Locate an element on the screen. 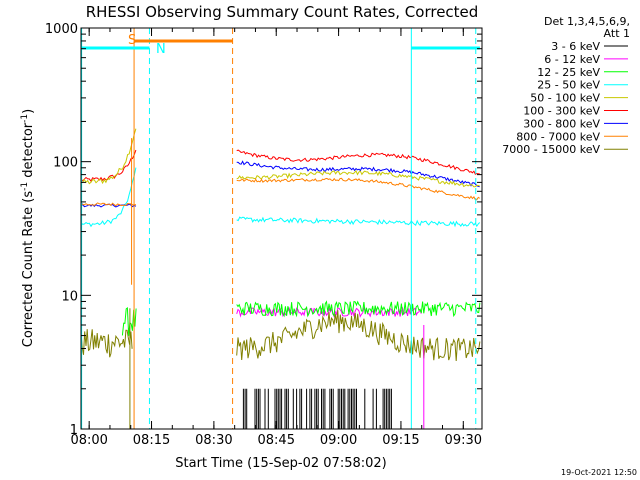 The image size is (640, 480). y-axis-label-mid: detector is located at coordinates (28, 152).